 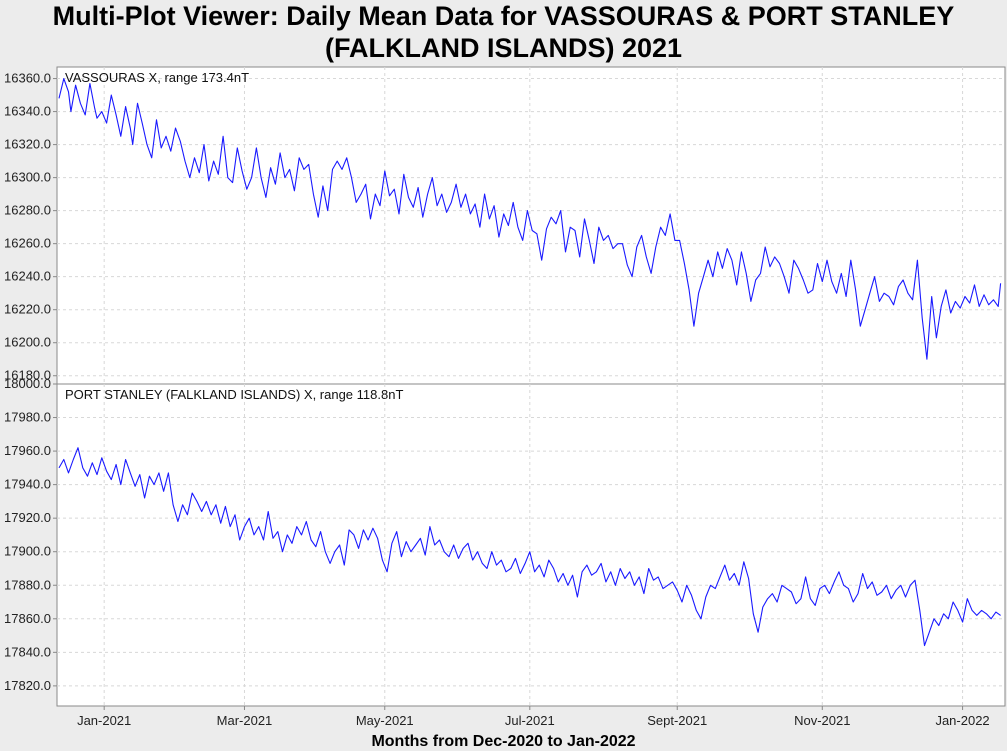 I want to click on y-tick-label: 16280.0, so click(x=27, y=210).